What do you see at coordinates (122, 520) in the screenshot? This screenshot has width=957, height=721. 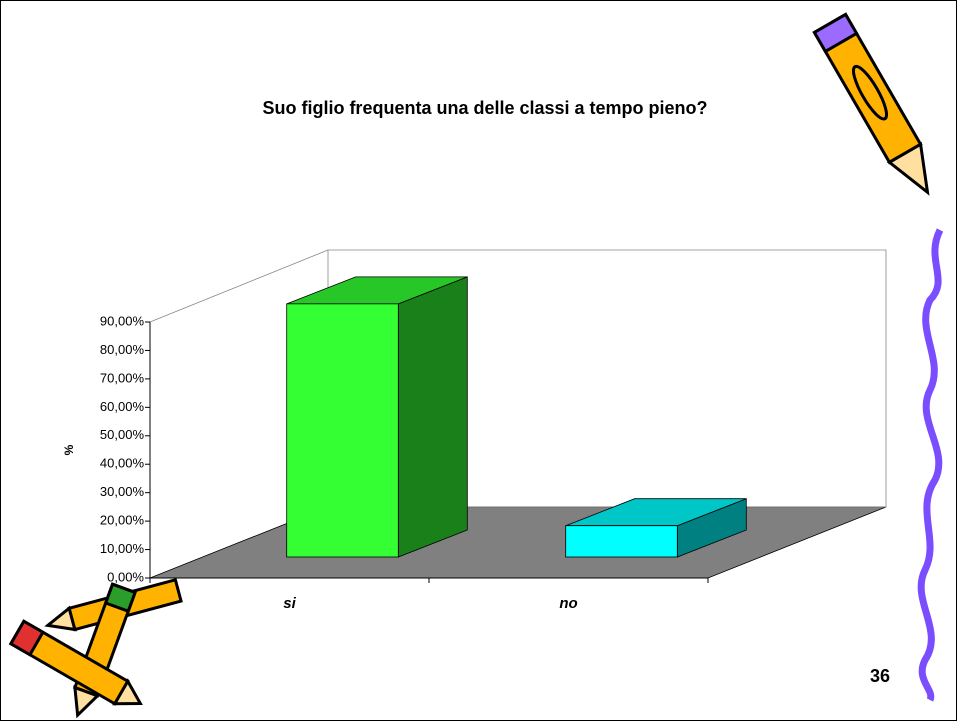 I see `y-tick-label: 20,00%` at bounding box center [122, 520].